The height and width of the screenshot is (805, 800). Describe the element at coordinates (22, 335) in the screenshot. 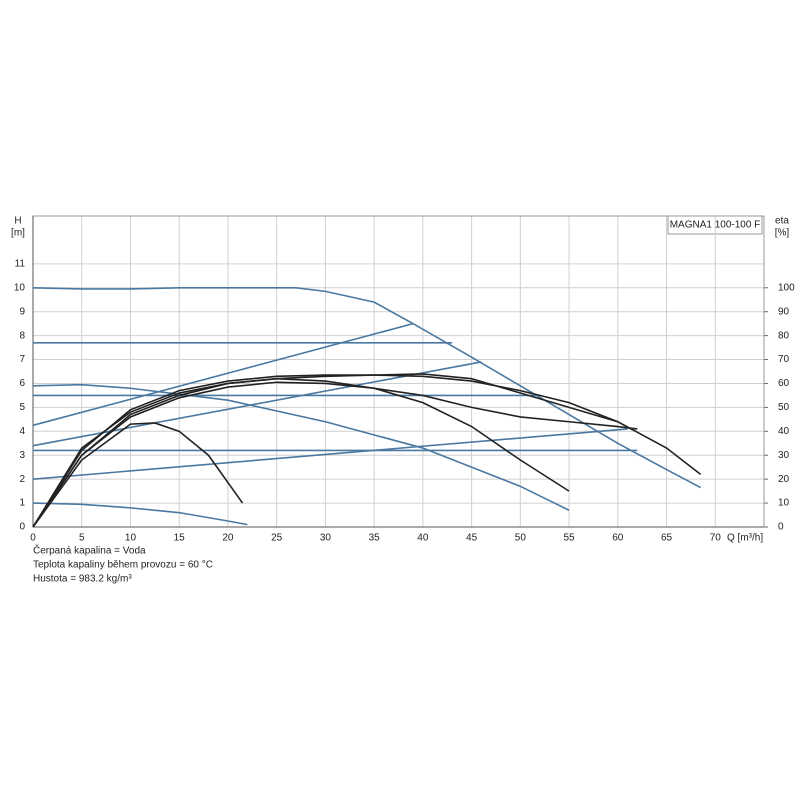

I see `y-tick-label: 8` at that location.